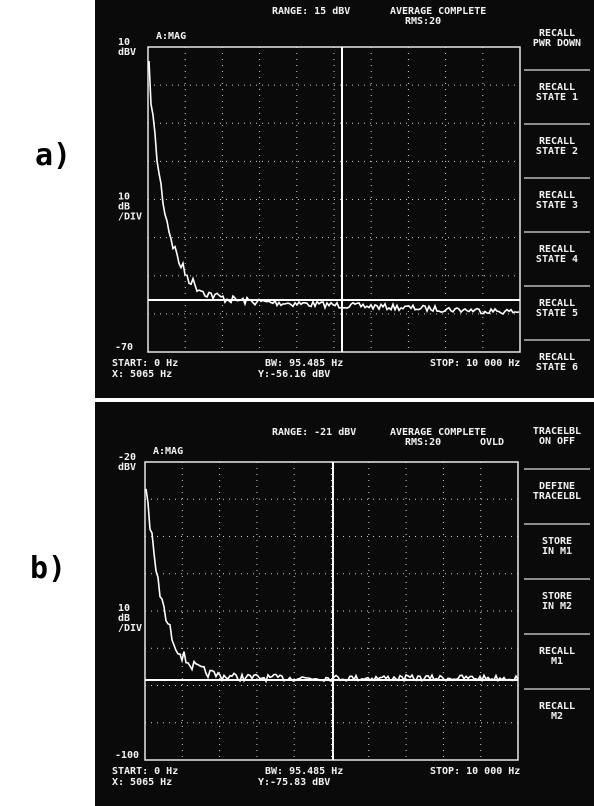 The image size is (594, 806). Describe the element at coordinates (557, 606) in the screenshot. I see `softkey: IN M2` at that location.